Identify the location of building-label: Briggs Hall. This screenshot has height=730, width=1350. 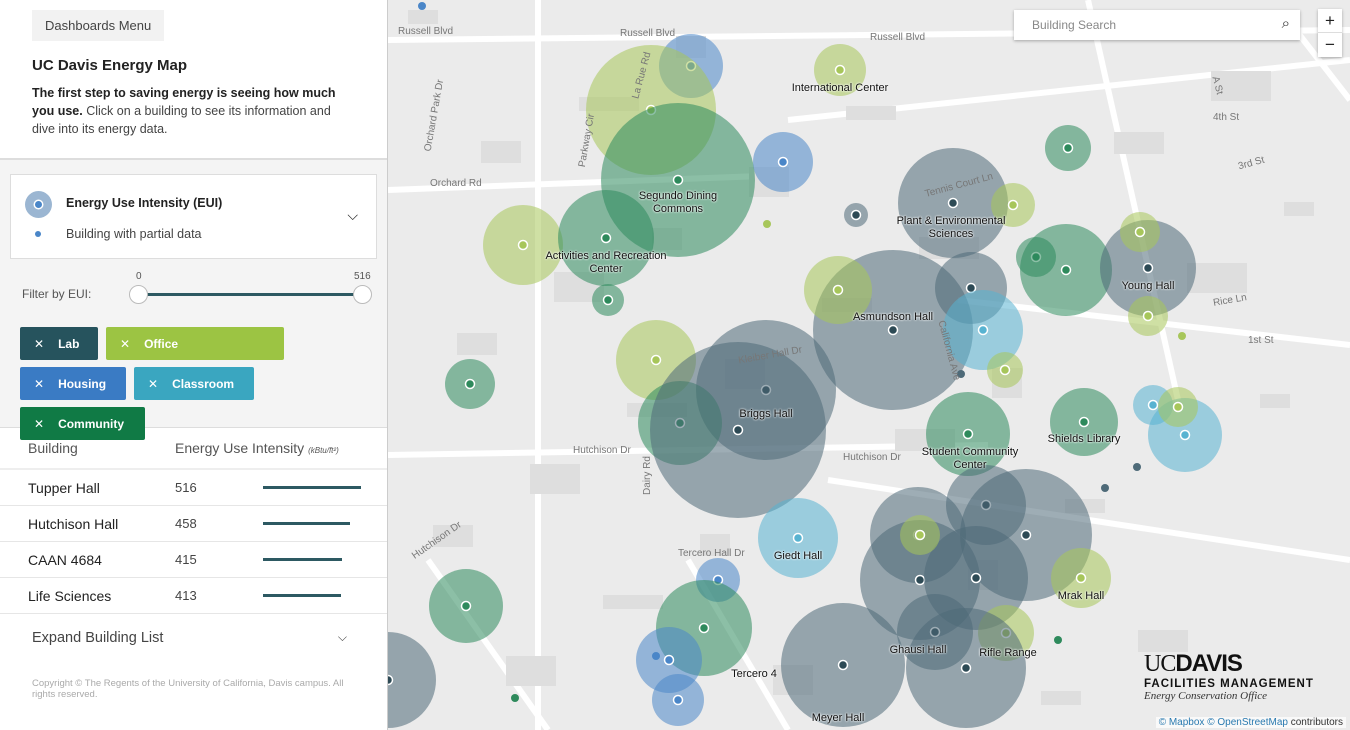
(766, 414).